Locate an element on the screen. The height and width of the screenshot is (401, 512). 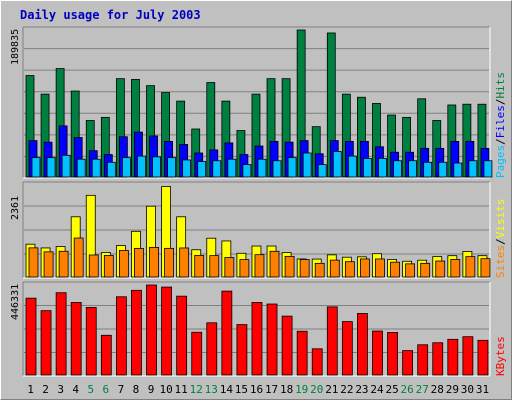
day-label-11: 11 is located at coordinates (181, 389).